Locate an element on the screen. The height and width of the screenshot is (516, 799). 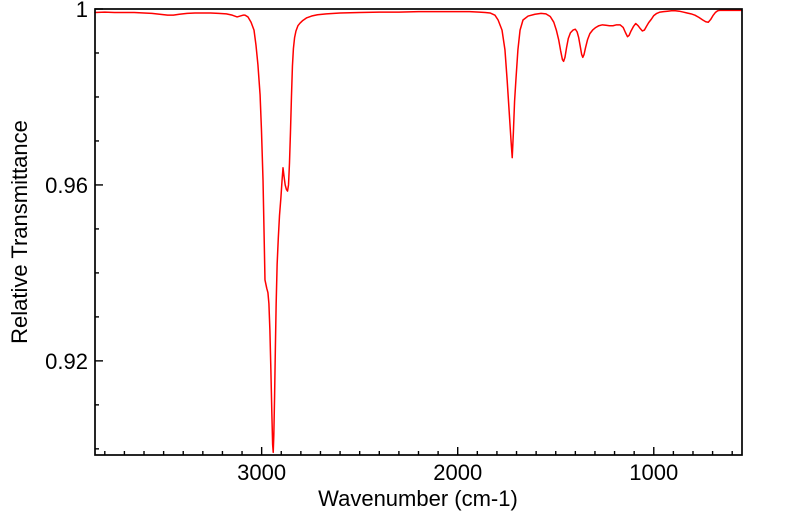
x-tick-label: 2000 is located at coordinates (457, 472).